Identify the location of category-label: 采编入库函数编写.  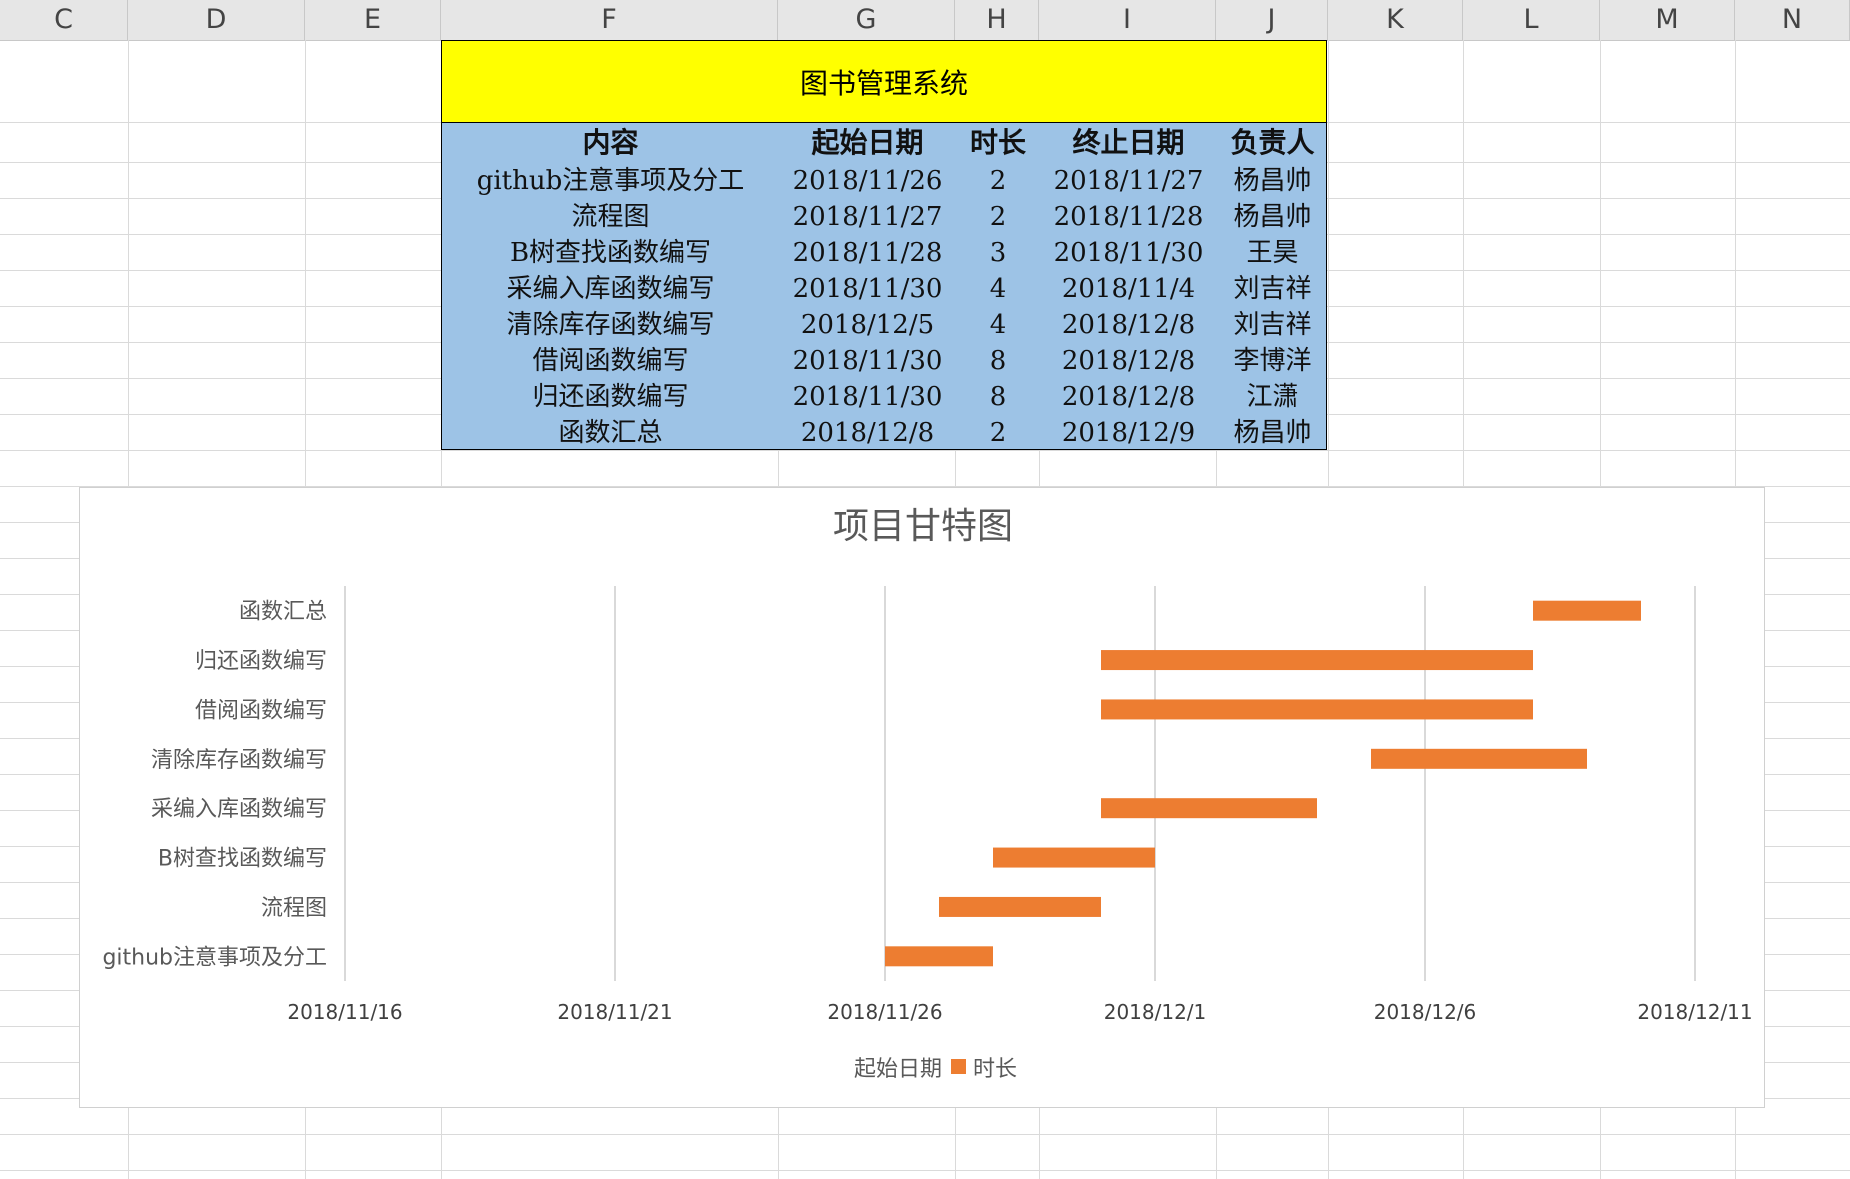
(239, 809).